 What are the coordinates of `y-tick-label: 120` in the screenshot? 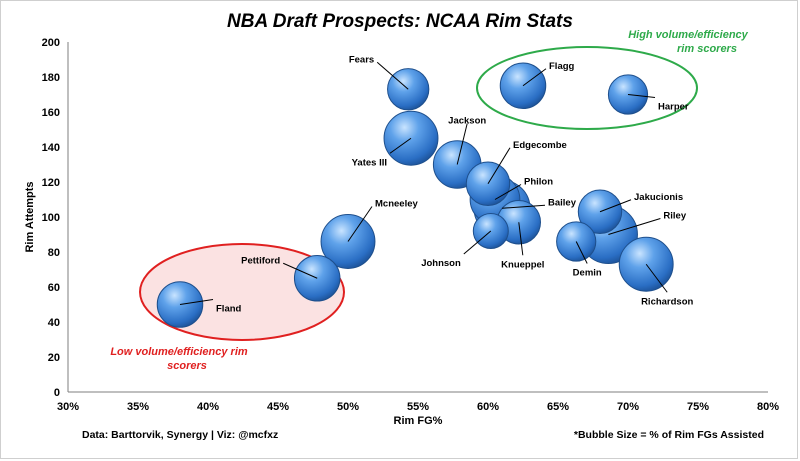 It's located at (51, 183).